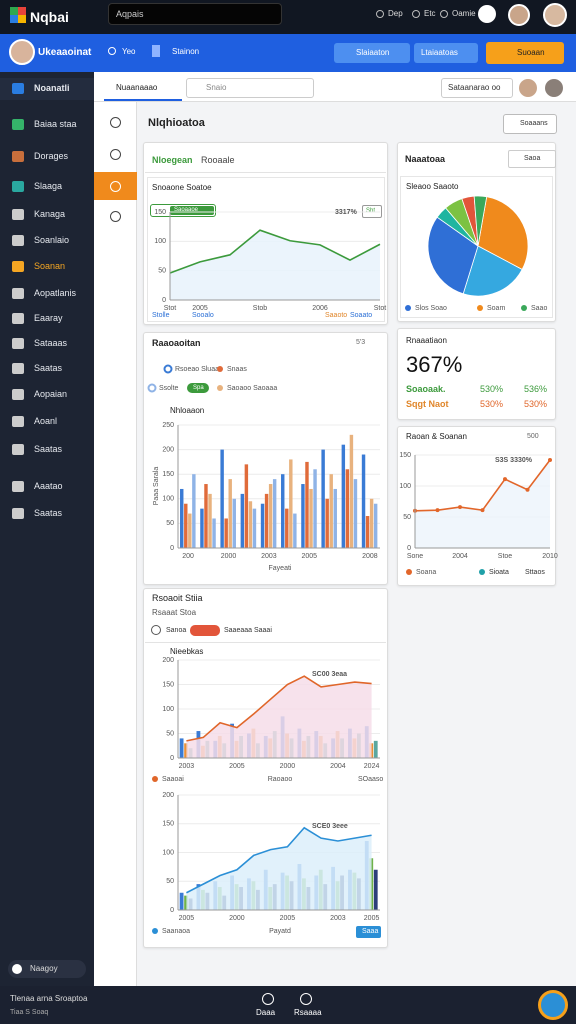 The image size is (576, 1024). What do you see at coordinates (531, 52) in the screenshot?
I see `button-label: Suoaan` at bounding box center [531, 52].